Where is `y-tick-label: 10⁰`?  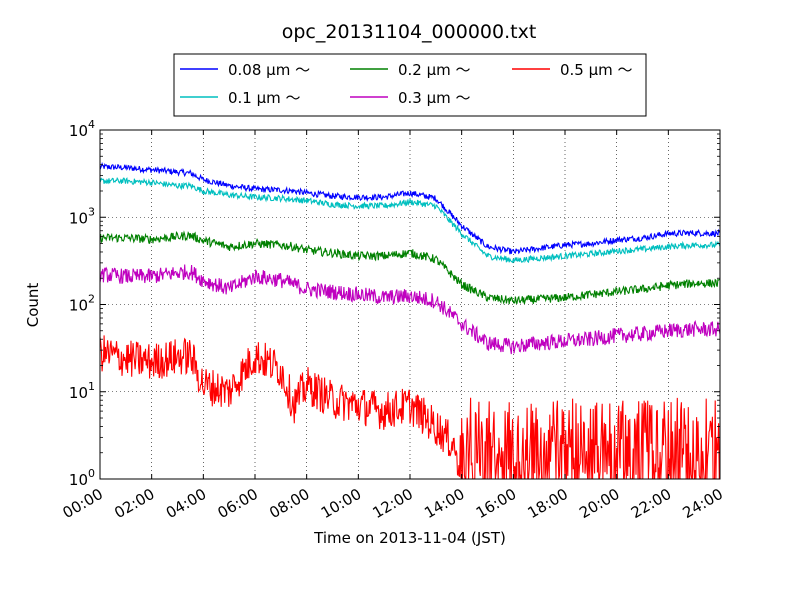 y-tick-label: 10⁰ is located at coordinates (82, 478).